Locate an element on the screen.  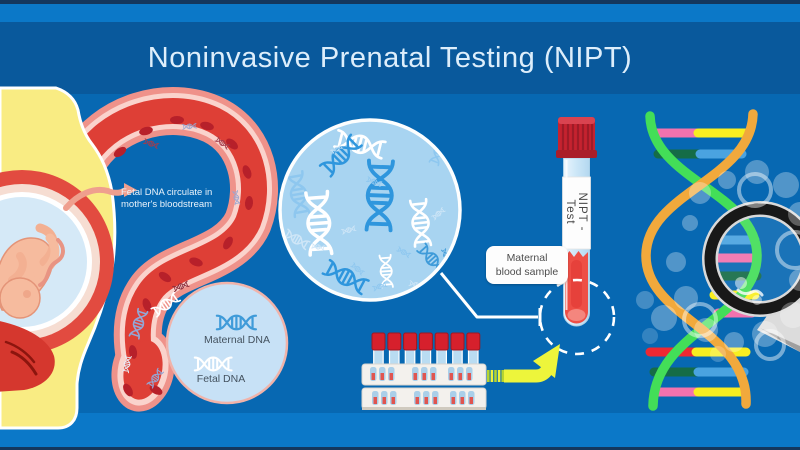
bubbles is located at coordinates (718, 261).